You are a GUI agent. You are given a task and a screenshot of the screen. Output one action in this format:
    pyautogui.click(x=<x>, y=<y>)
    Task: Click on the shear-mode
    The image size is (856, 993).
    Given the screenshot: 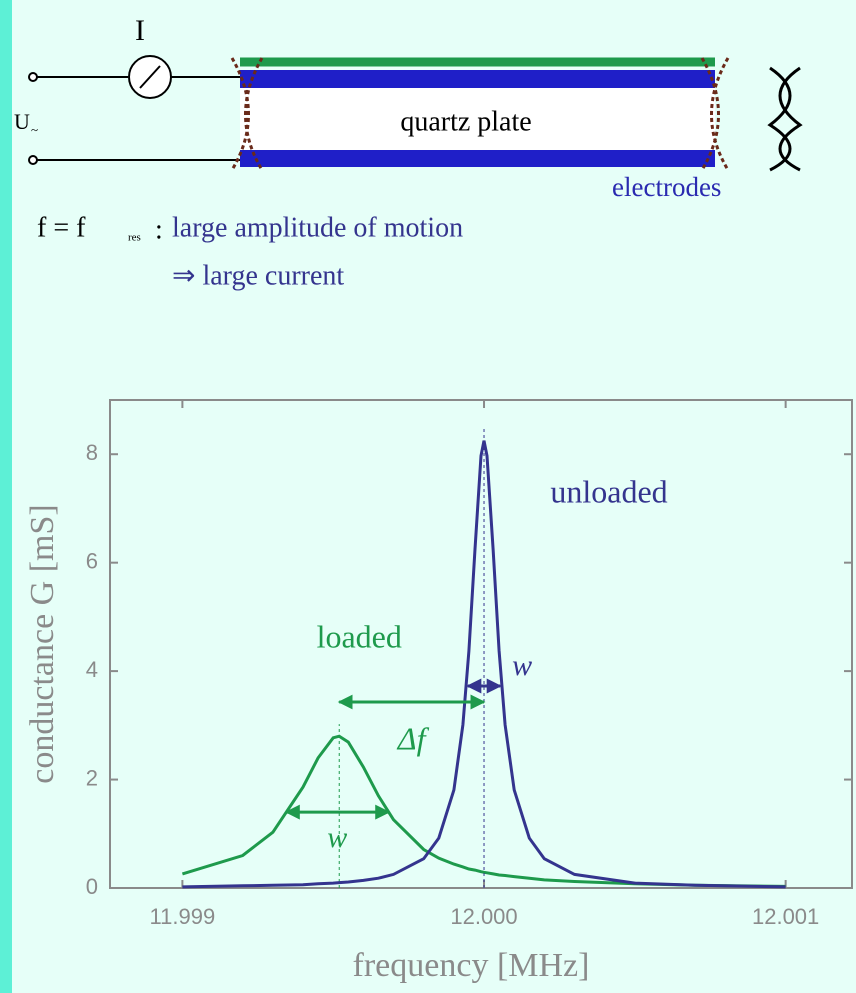 What is the action you would take?
    pyautogui.click(x=480, y=114)
    